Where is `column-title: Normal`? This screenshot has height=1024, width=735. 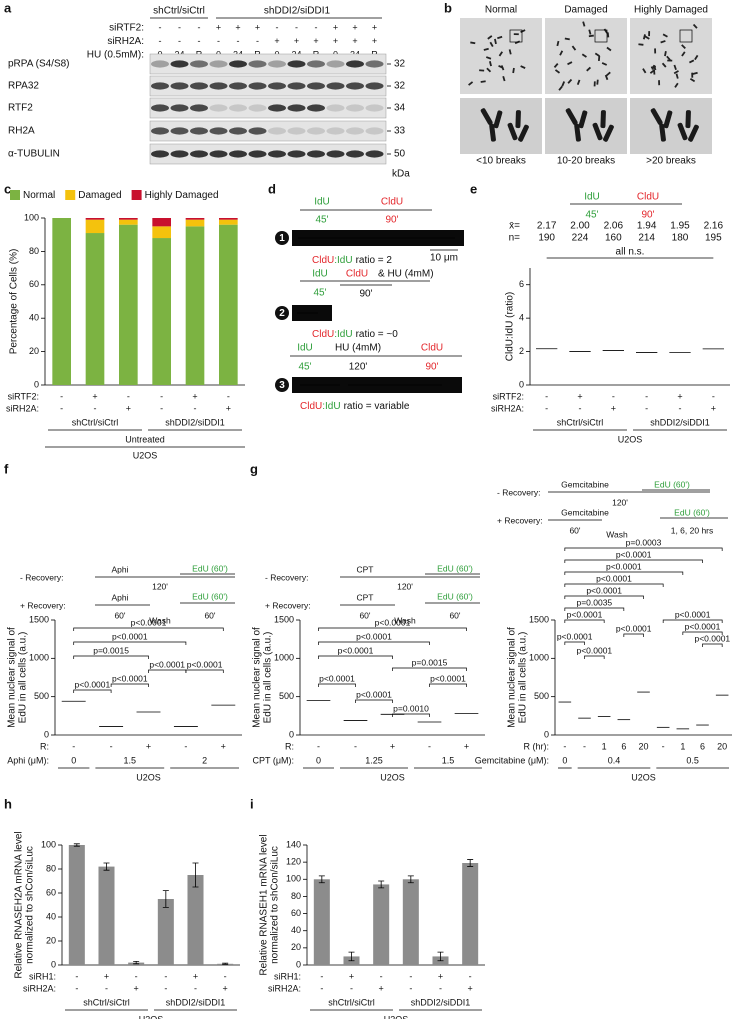 column-title: Normal is located at coordinates (501, 10).